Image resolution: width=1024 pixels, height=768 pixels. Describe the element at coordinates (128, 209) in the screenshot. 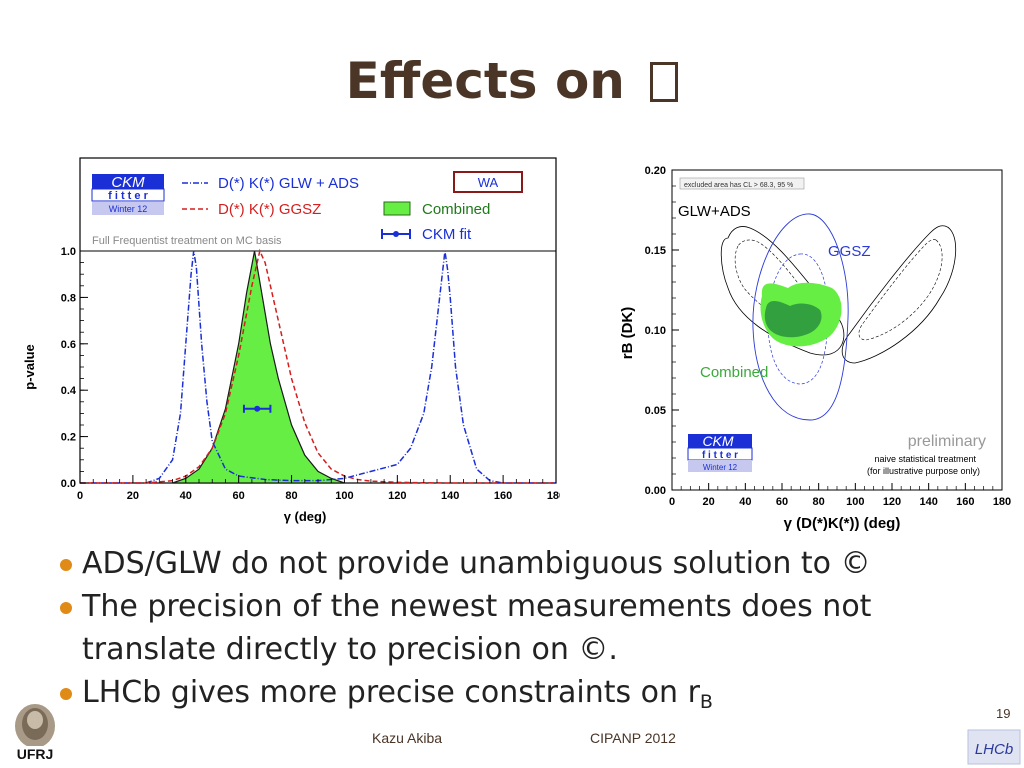

I see `winter-logo-text: Winter 12` at that location.